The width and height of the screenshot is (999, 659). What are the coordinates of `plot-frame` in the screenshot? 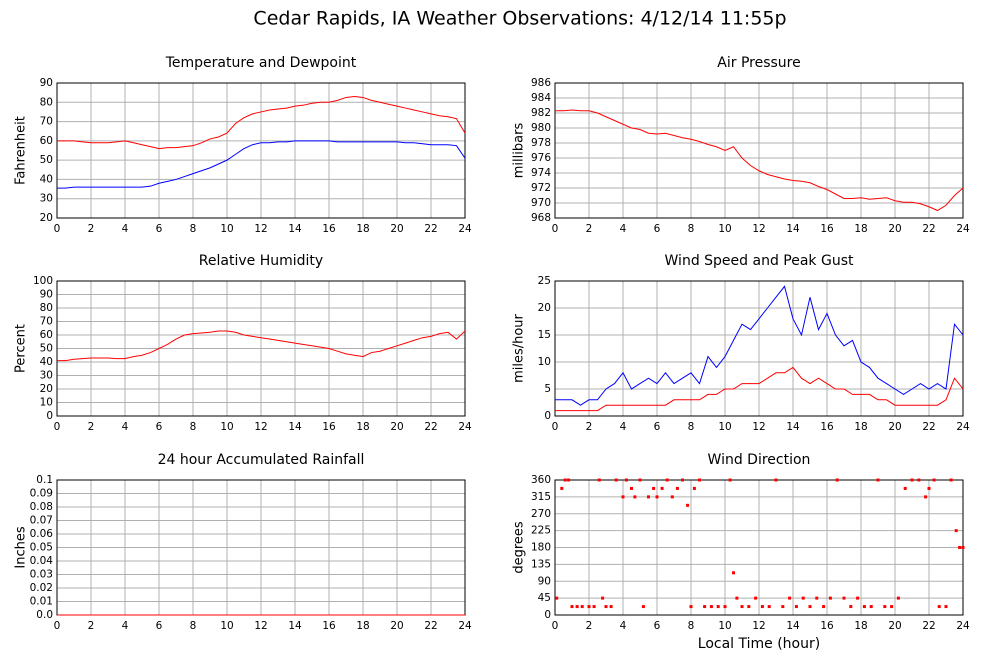 It's located at (261, 348).